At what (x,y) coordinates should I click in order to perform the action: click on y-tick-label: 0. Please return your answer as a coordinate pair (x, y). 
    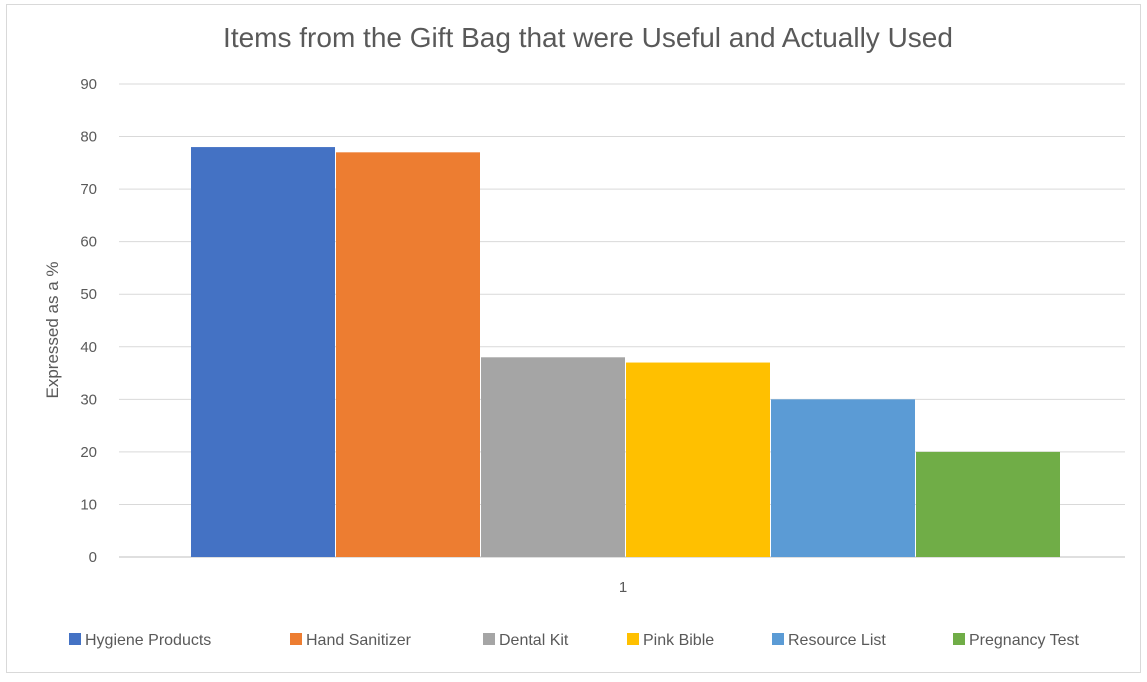
    Looking at the image, I should click on (93, 557).